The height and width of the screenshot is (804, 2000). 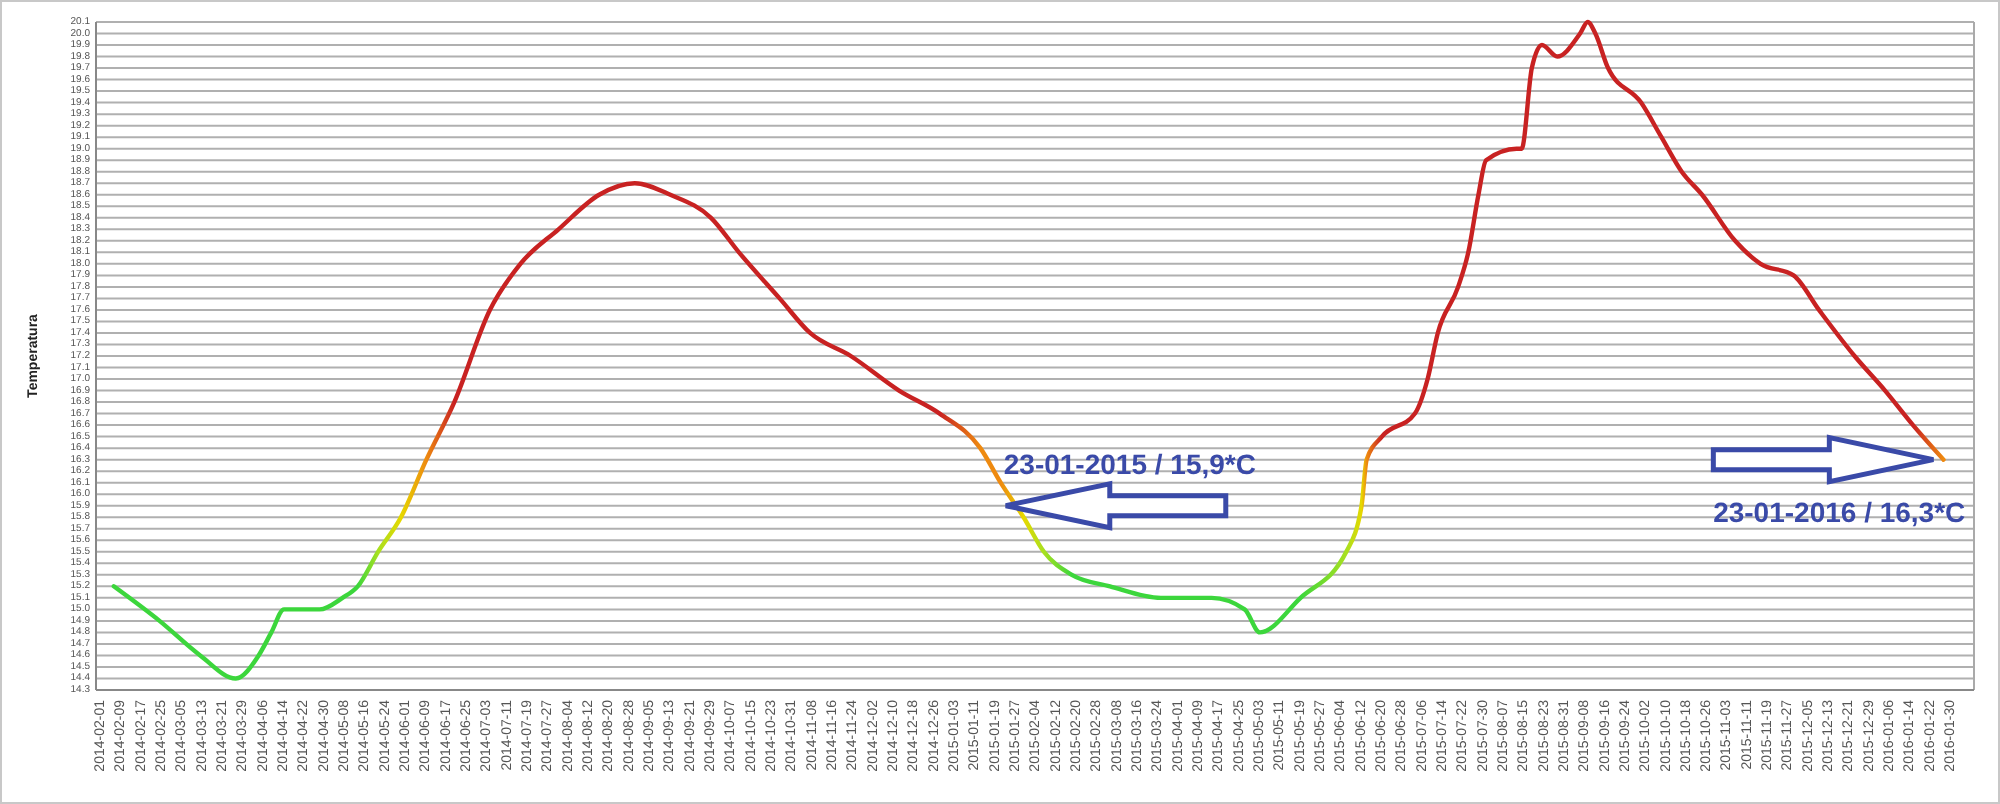 What do you see at coordinates (1129, 463) in the screenshot?
I see `annotation: 23-01-2015 / 15,9*C` at bounding box center [1129, 463].